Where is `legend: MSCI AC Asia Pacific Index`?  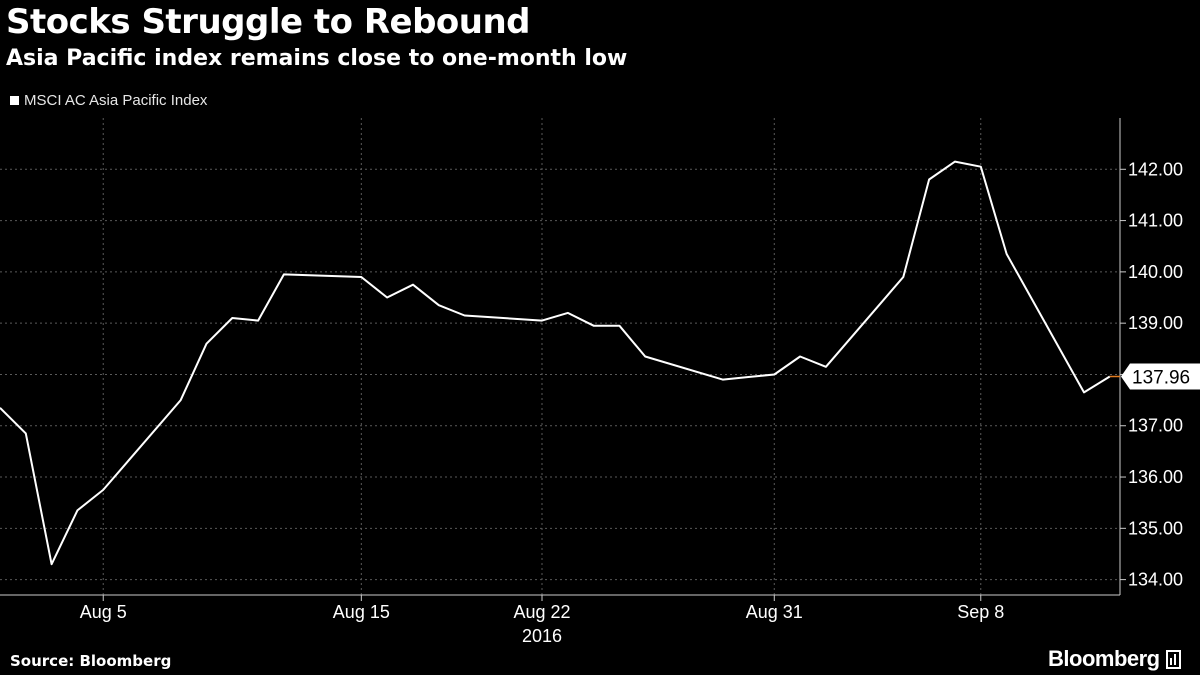
legend: MSCI AC Asia Pacific Index is located at coordinates (108, 100).